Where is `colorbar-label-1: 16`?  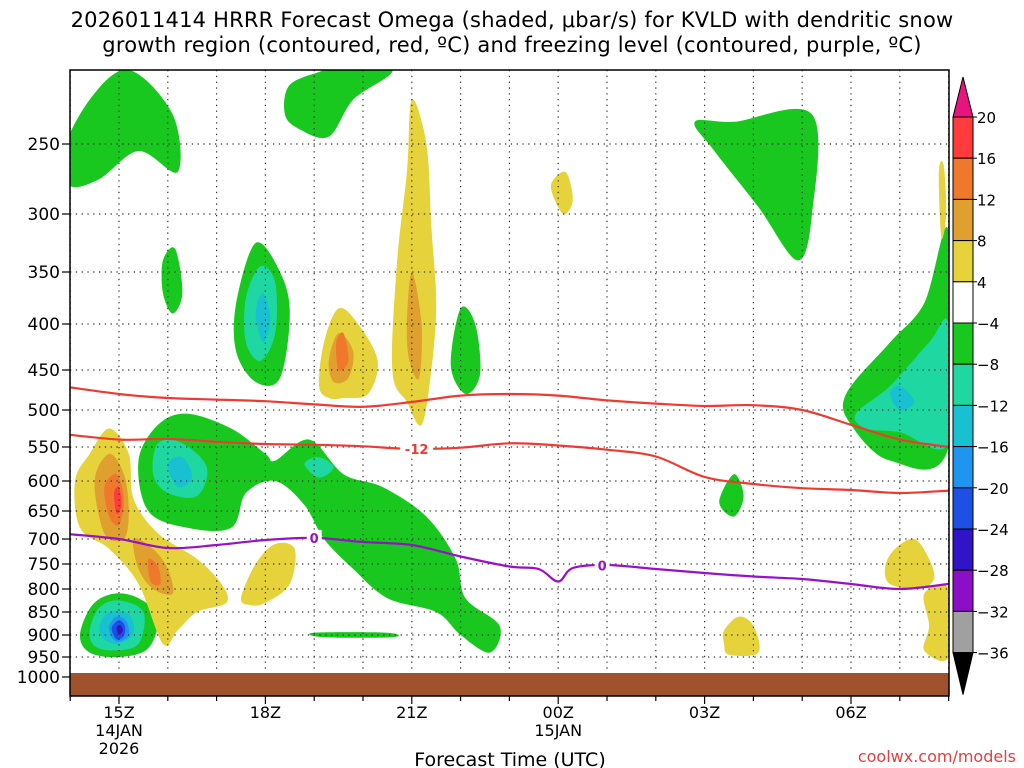 colorbar-label-1: 16 is located at coordinates (986, 159).